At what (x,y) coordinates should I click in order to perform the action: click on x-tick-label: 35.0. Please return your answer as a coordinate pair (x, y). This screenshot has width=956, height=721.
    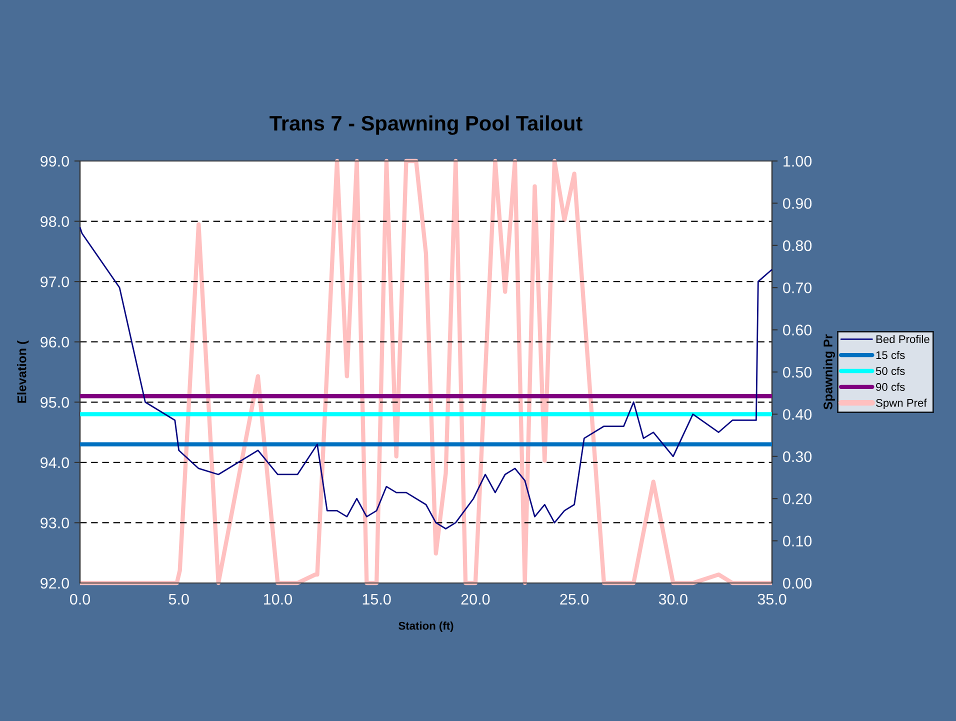
    Looking at the image, I should click on (772, 599).